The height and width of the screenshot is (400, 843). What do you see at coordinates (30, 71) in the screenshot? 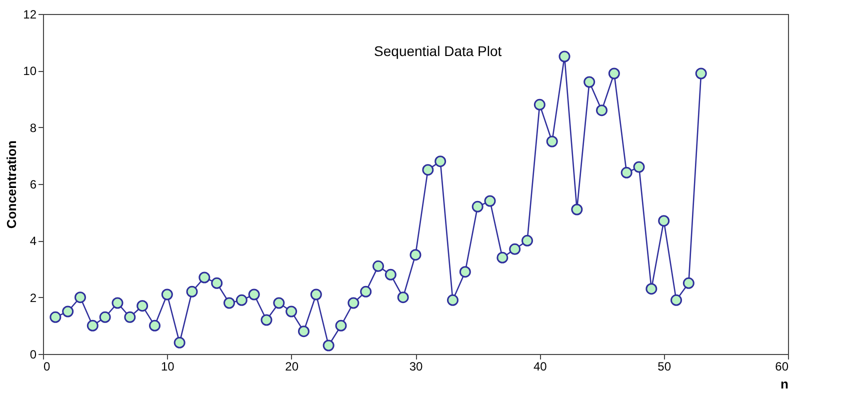
I see `y-tick-label: 10` at bounding box center [30, 71].